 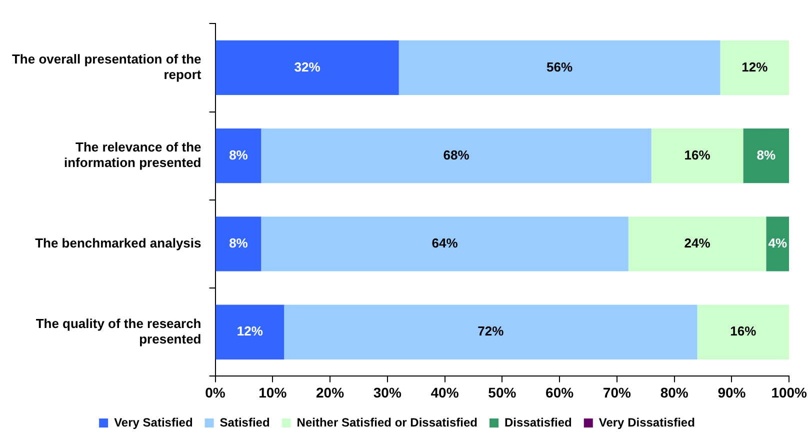 I want to click on legend-label: Dissatisfied, so click(x=538, y=422).